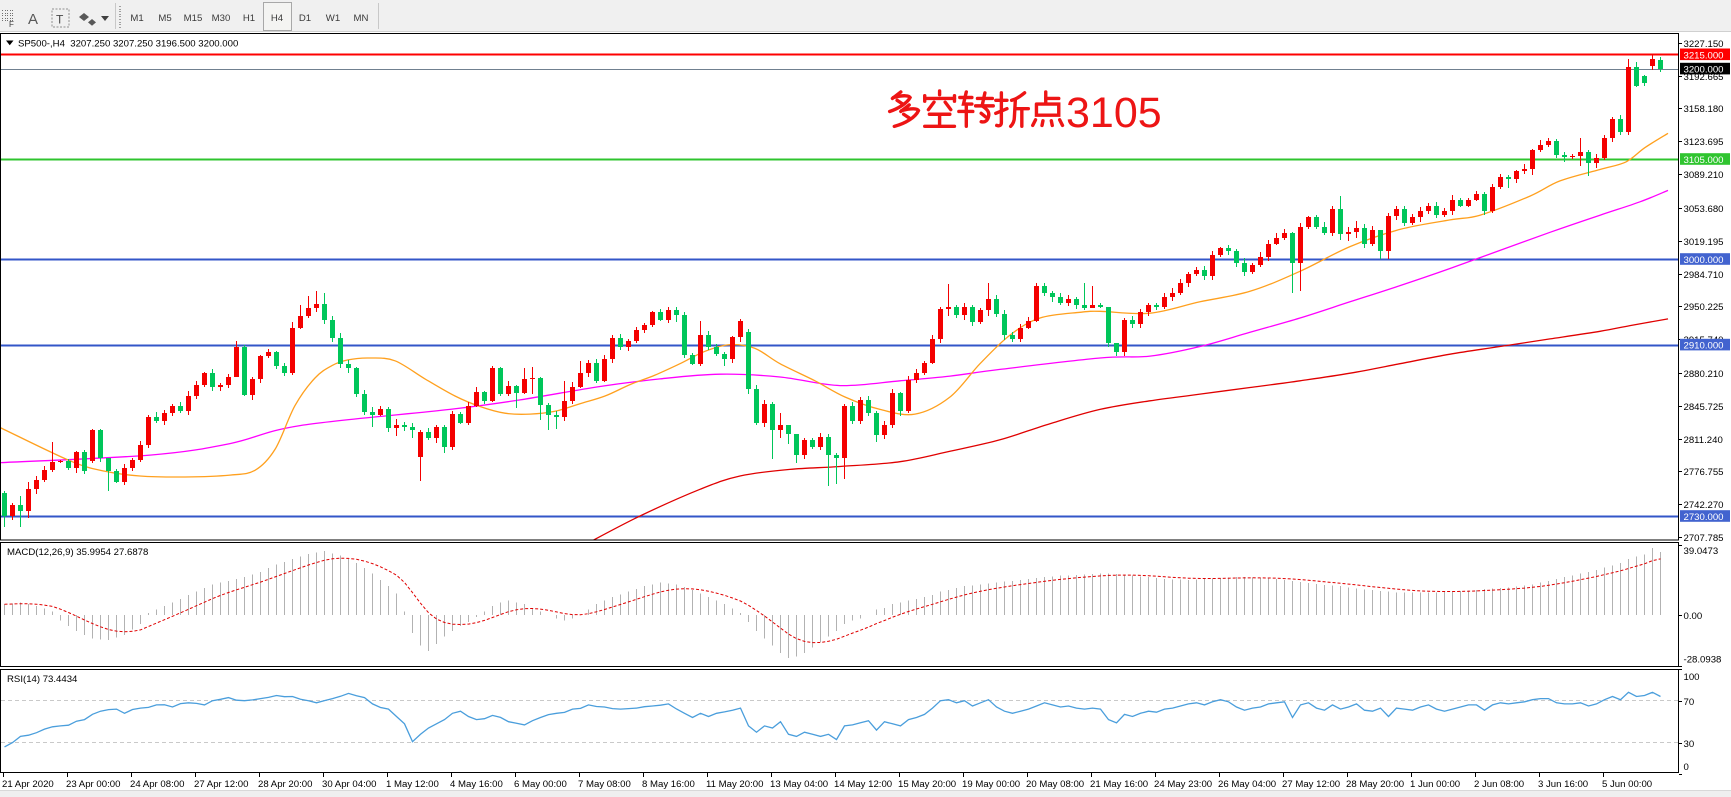  What do you see at coordinates (285, 784) in the screenshot?
I see `svg-text: 28 Apr 20:00` at bounding box center [285, 784].